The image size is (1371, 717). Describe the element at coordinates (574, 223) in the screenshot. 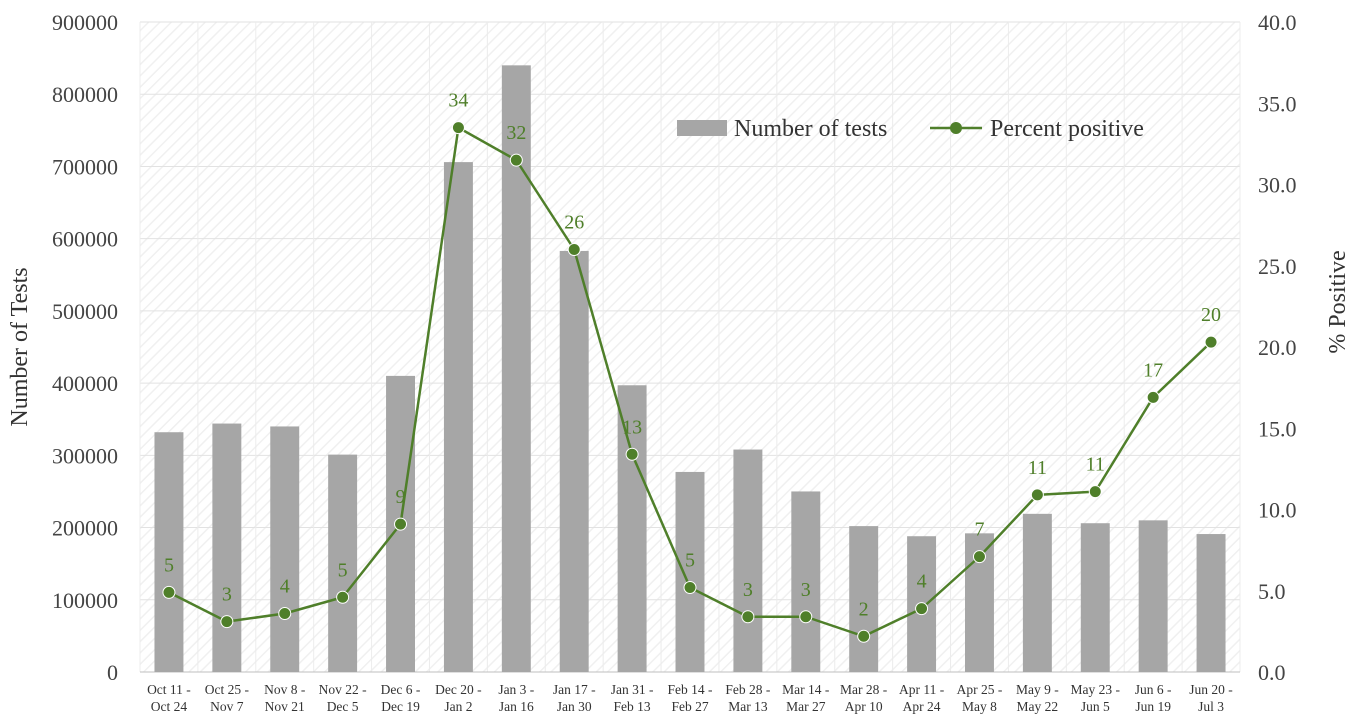

I see `data-label: 26` at that location.